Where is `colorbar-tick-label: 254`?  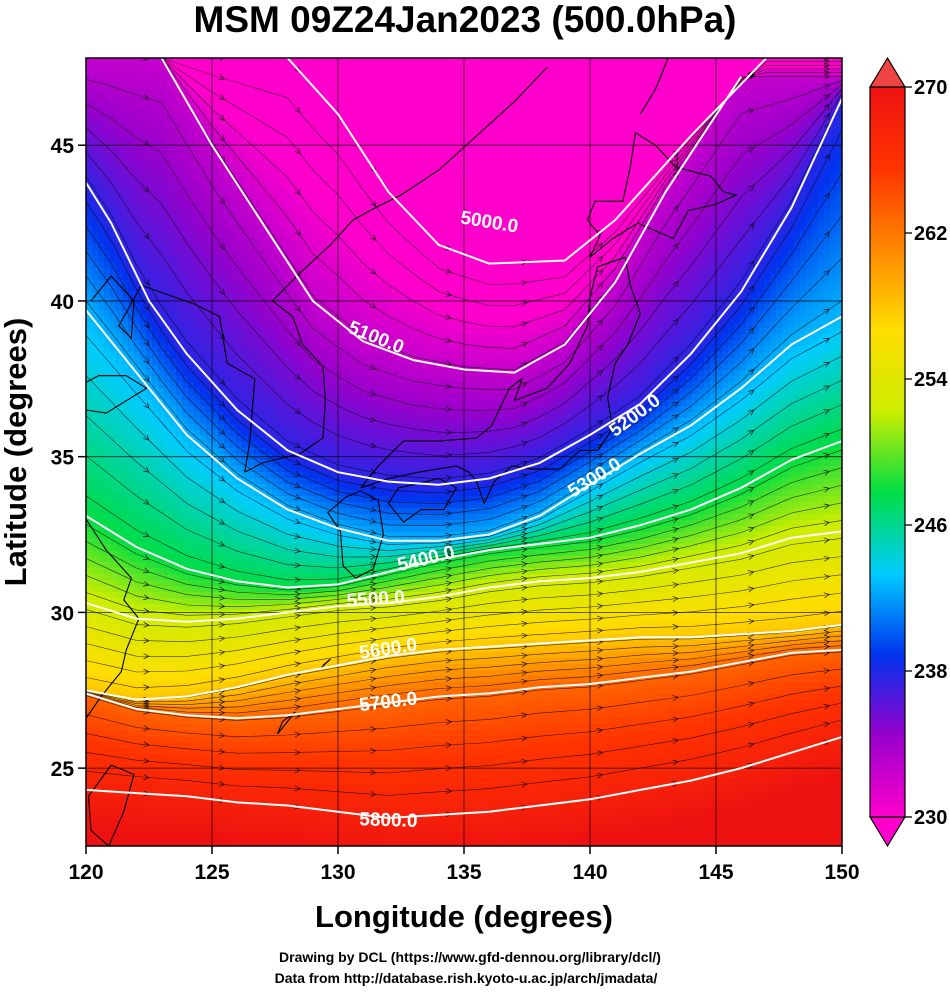
colorbar-tick-label: 254 is located at coordinates (931, 380).